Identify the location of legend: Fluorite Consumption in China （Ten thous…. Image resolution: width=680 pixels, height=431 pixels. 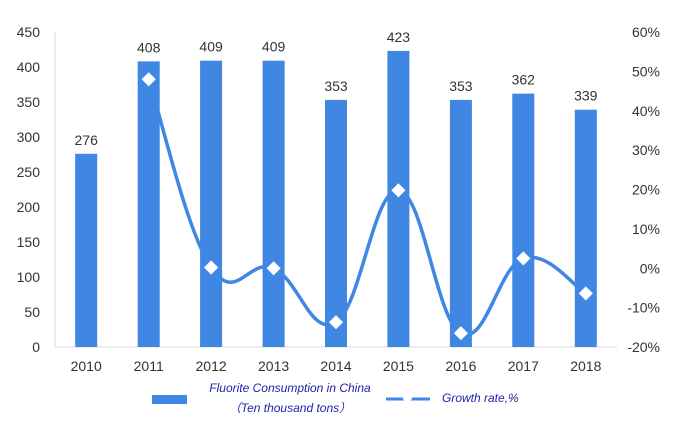
(335, 398).